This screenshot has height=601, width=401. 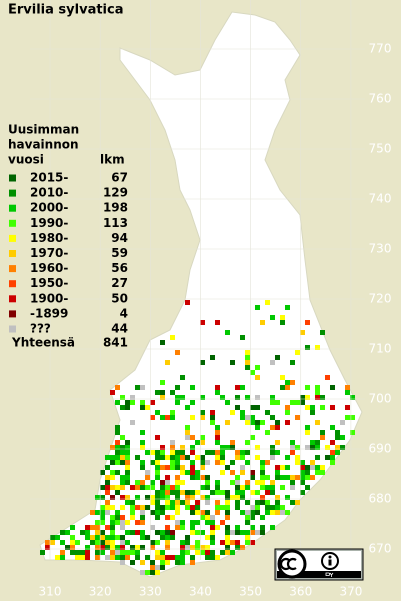 What do you see at coordinates (100, 592) in the screenshot?
I see `x-tick-label: 320` at bounding box center [100, 592].